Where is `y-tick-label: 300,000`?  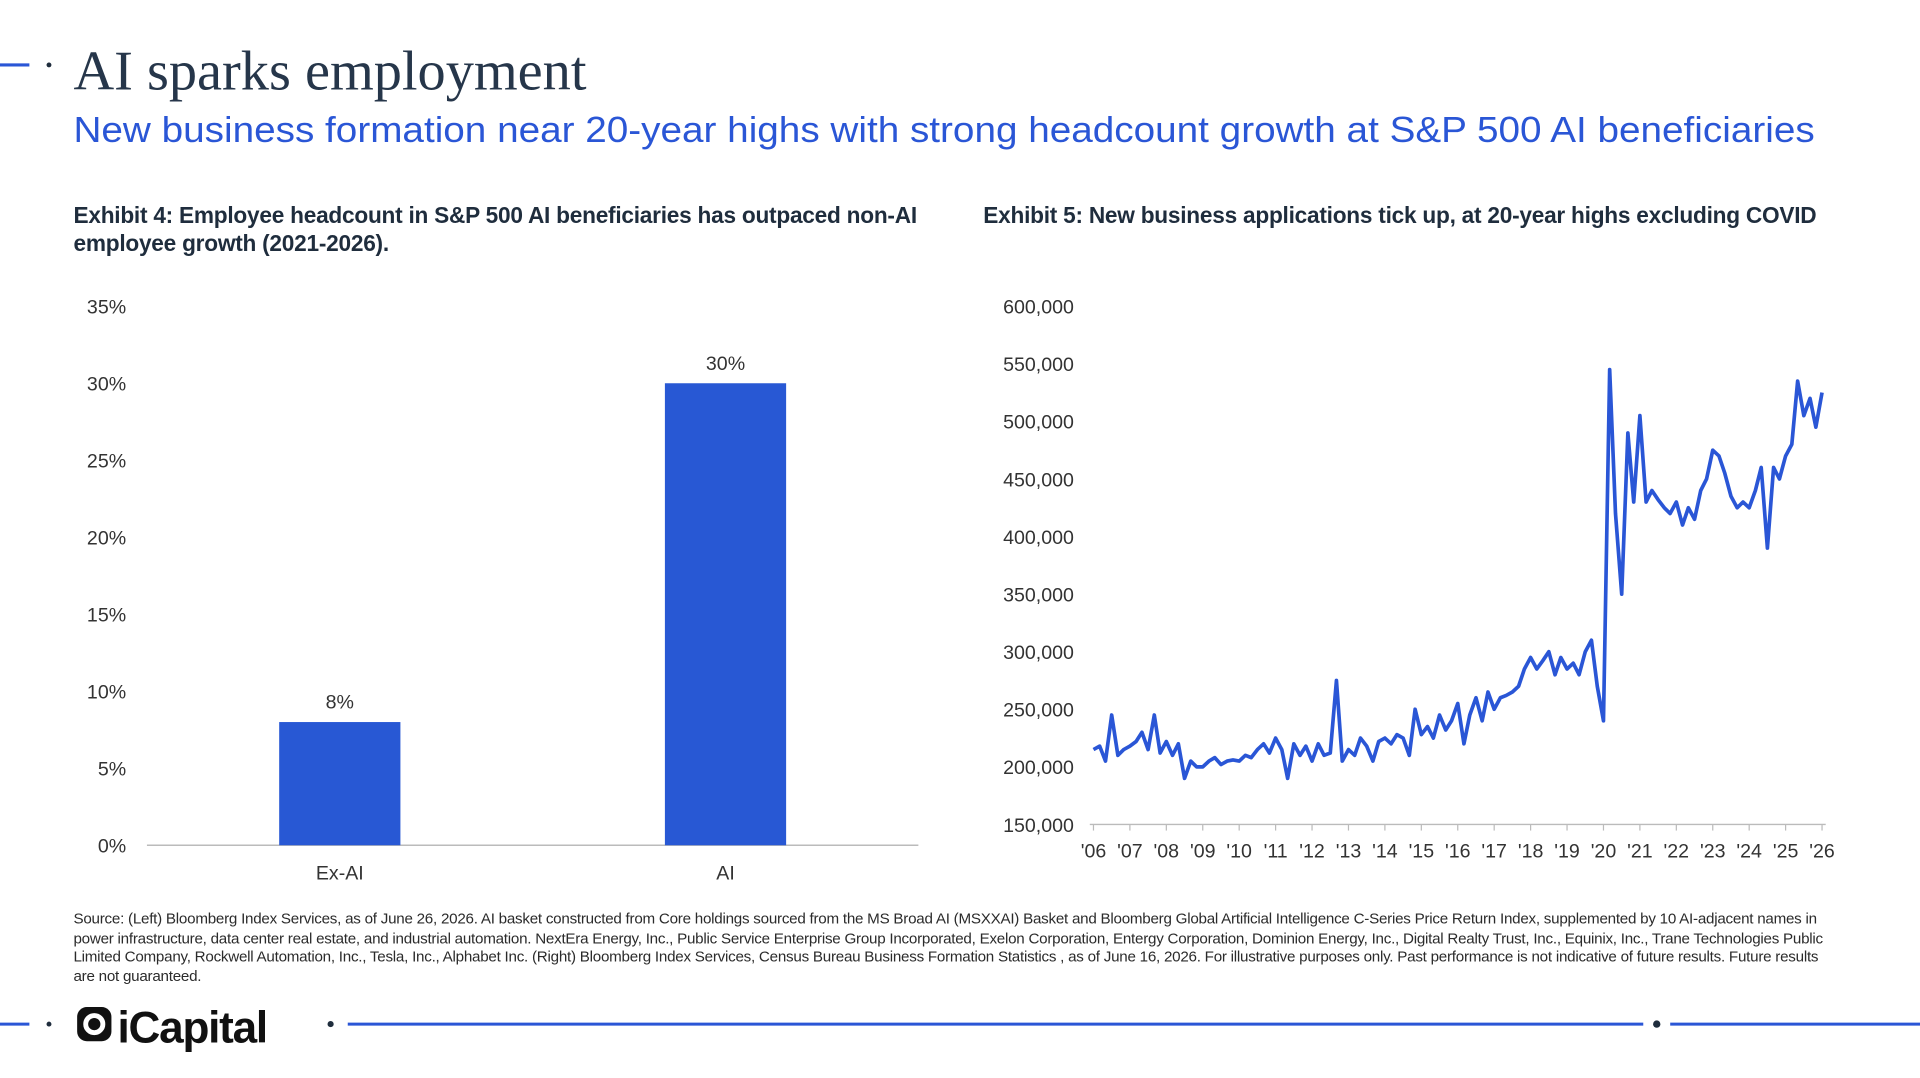 y-tick-label: 300,000 is located at coordinates (1038, 653).